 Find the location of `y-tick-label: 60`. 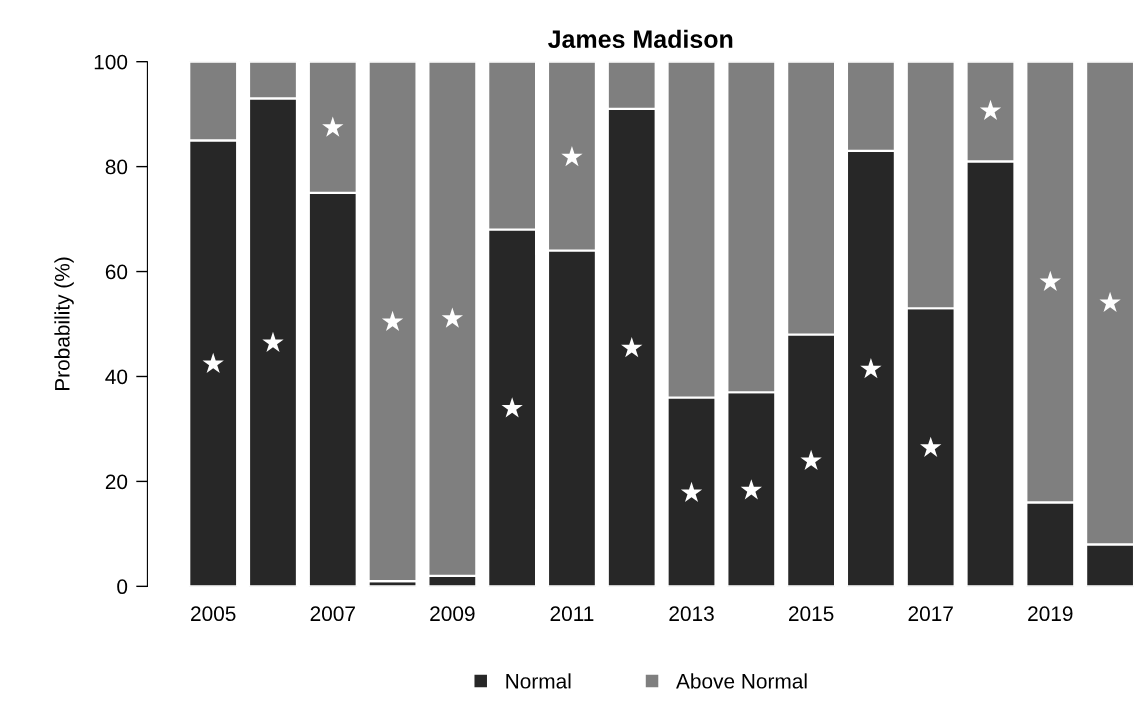

y-tick-label: 60 is located at coordinates (116, 272).